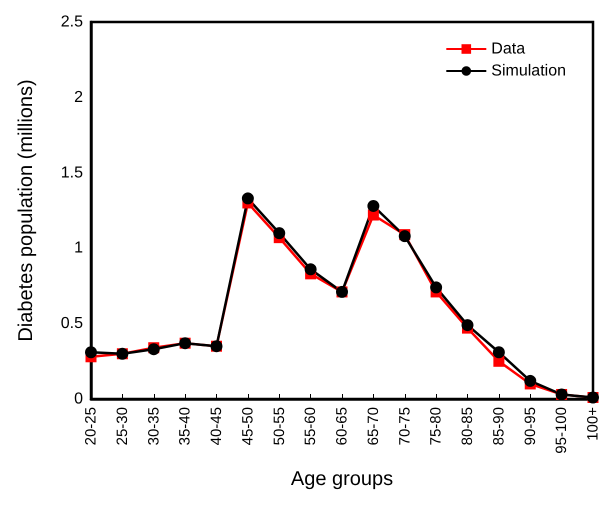 Image resolution: width=609 pixels, height=505 pixels. I want to click on x-tick-label: 70-75, so click(405, 426).